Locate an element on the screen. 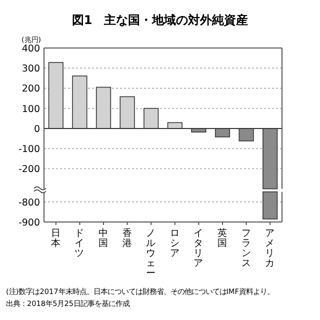  x-tick-label: 中国 is located at coordinates (103, 238).